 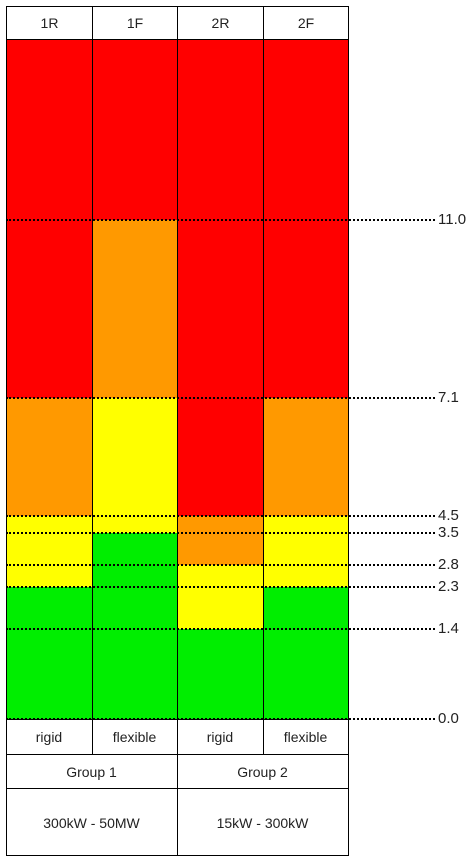 I want to click on zone-1f-yellow, so click(x=134, y=465).